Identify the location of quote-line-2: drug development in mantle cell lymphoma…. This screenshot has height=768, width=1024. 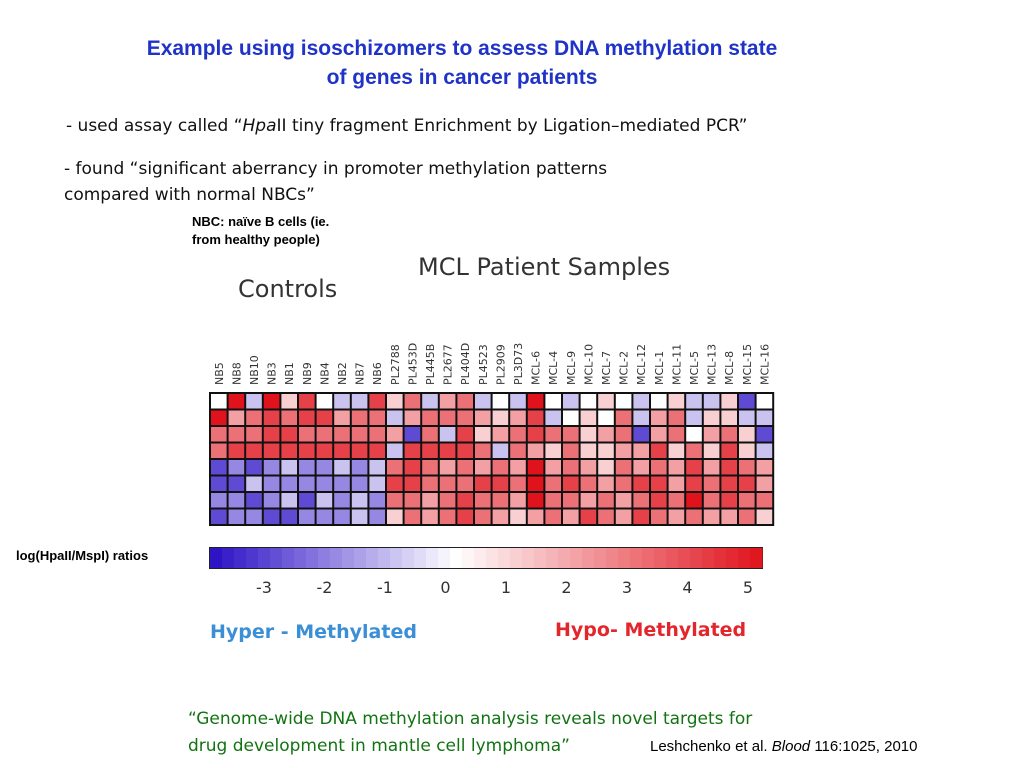
(379, 746).